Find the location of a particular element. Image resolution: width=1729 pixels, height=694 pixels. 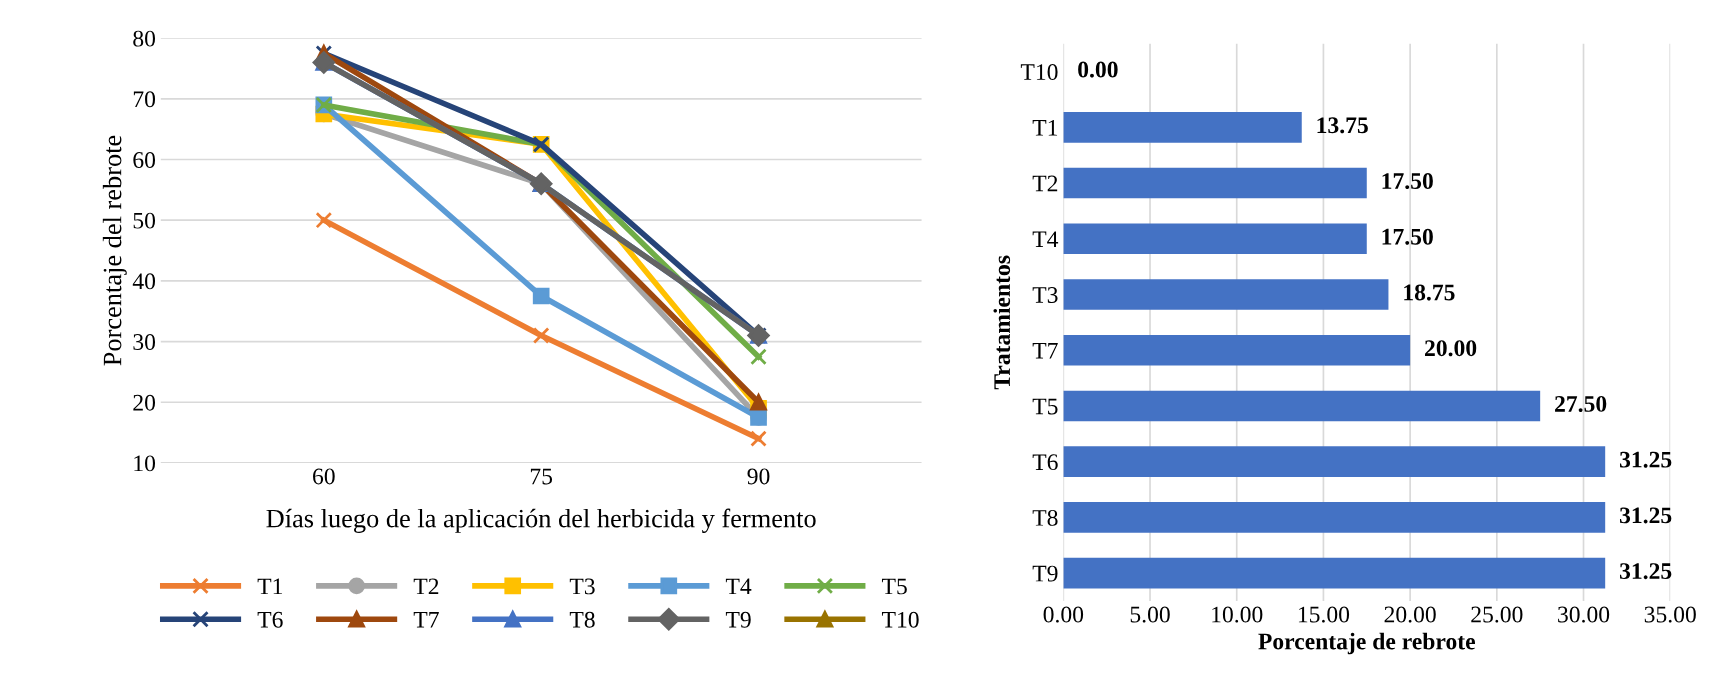

y-tick-label: T5 is located at coordinates (1045, 406).